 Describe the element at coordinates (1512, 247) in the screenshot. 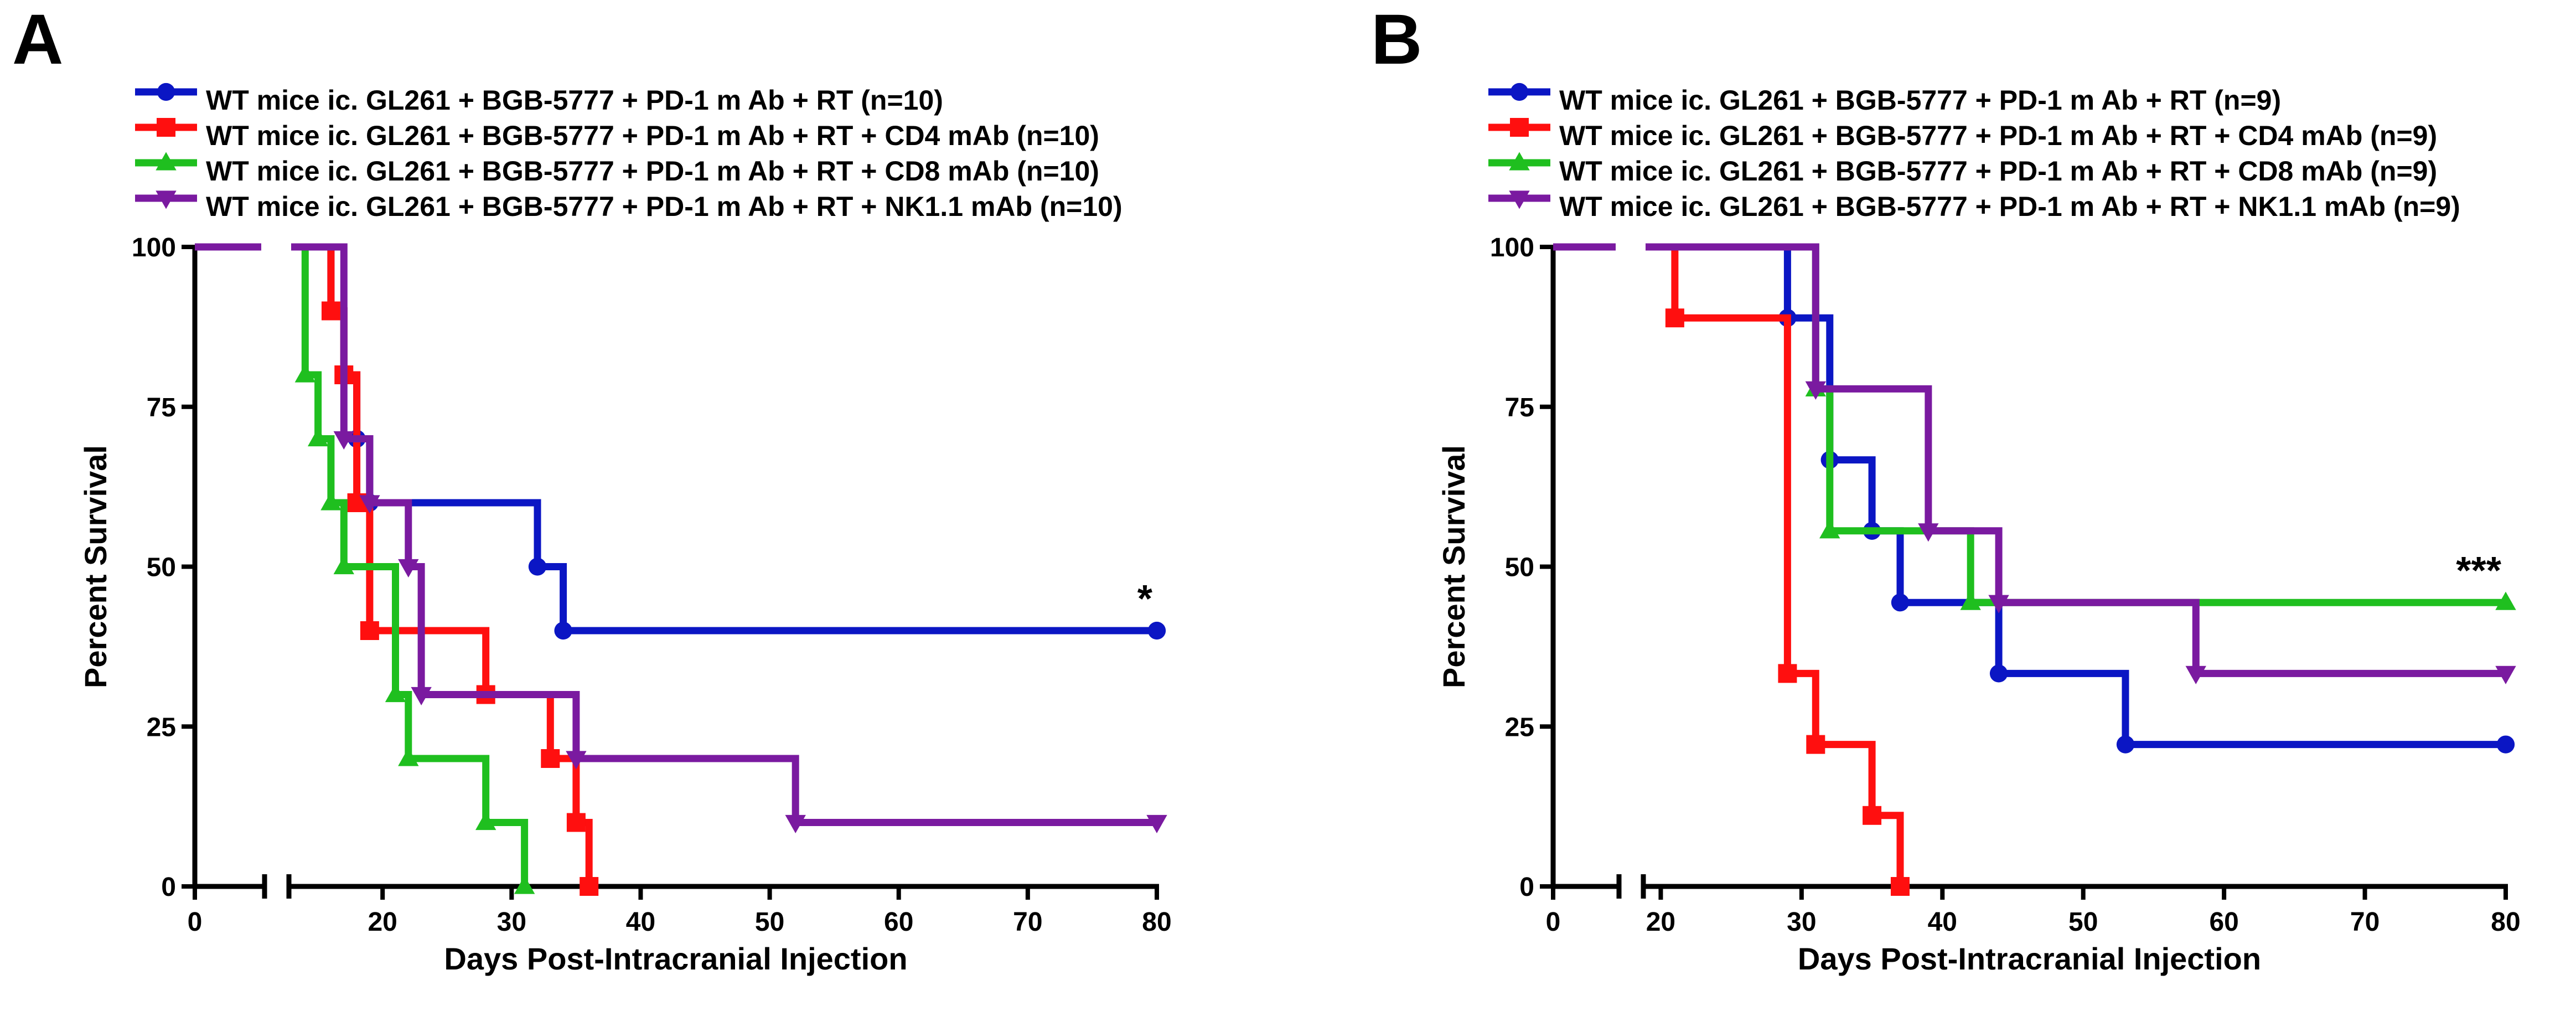

I see `y-tick-label: 100` at that location.